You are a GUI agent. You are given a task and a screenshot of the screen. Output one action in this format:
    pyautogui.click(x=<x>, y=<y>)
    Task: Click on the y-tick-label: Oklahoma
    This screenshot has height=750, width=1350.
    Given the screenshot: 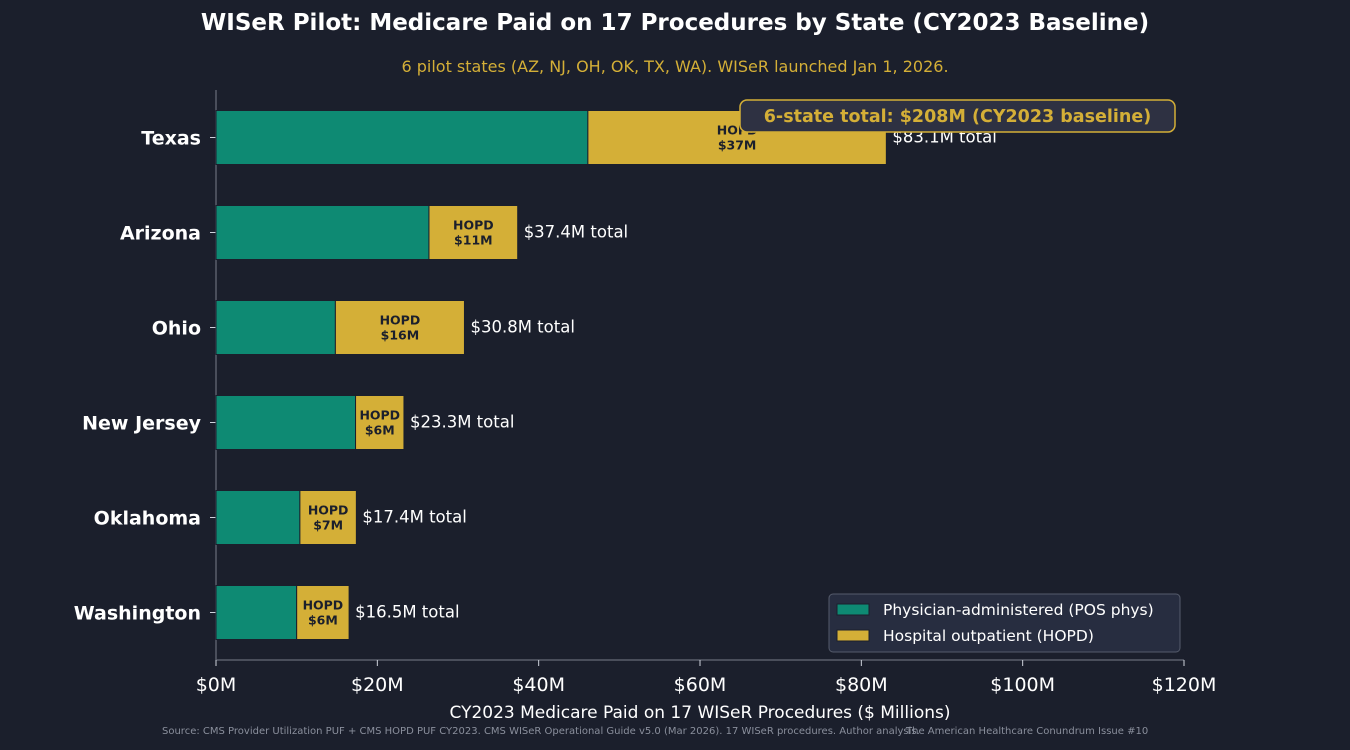 What is the action you would take?
    pyautogui.click(x=147, y=519)
    